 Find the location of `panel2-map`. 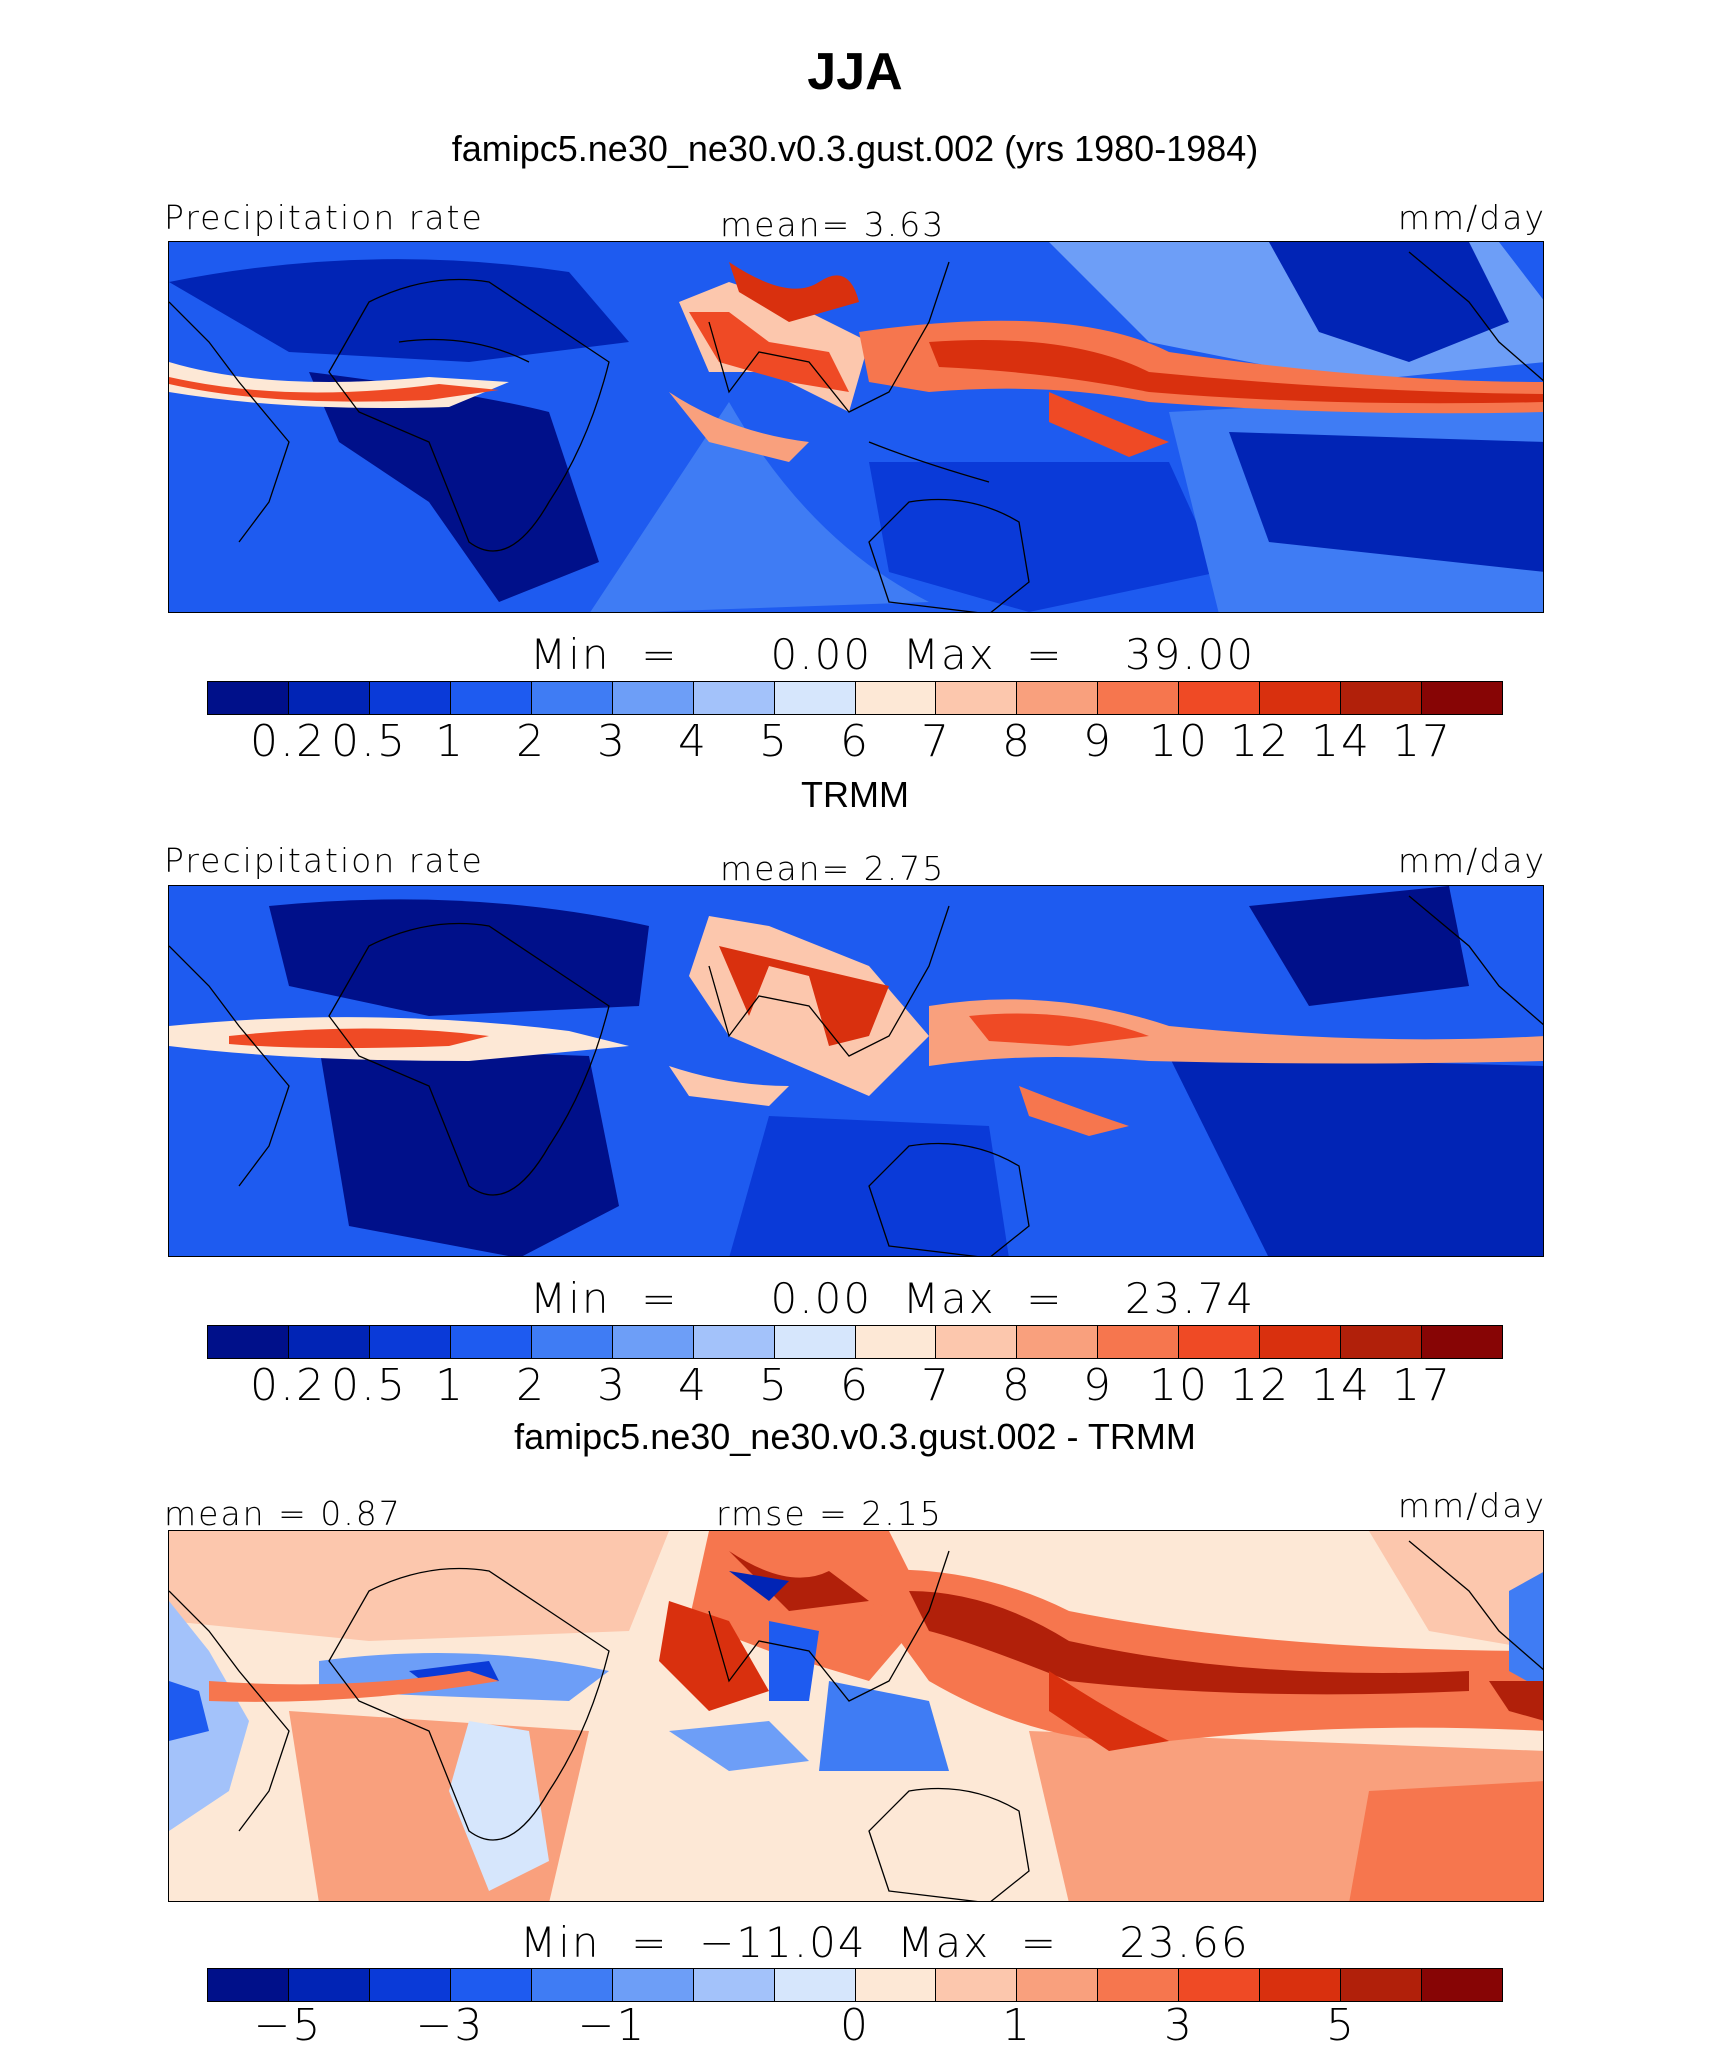

panel2-map is located at coordinates (856, 1071).